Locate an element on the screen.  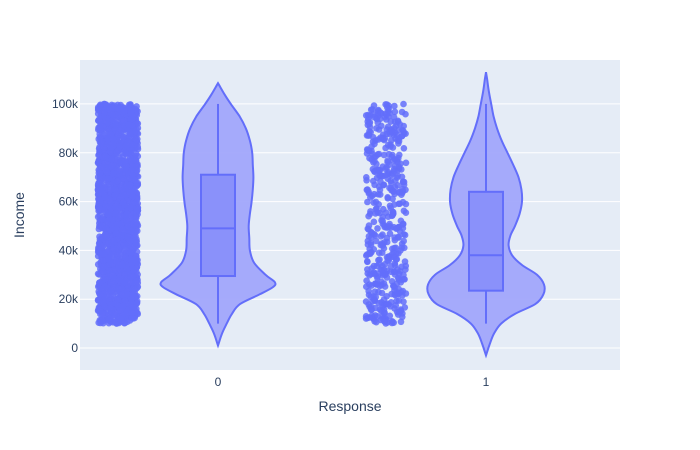
x-tick-label: 1 is located at coordinates (486, 382).